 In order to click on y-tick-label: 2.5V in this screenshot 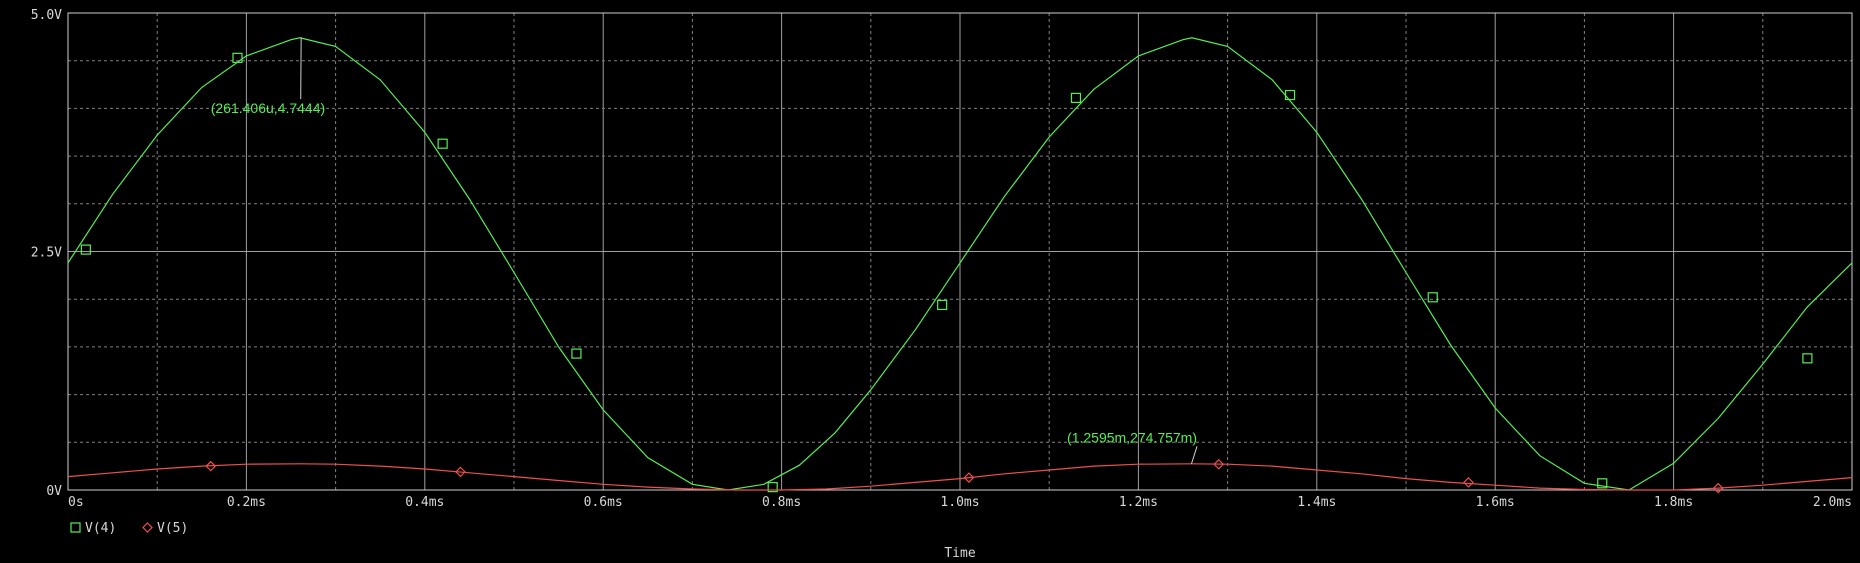, I will do `click(46, 253)`.